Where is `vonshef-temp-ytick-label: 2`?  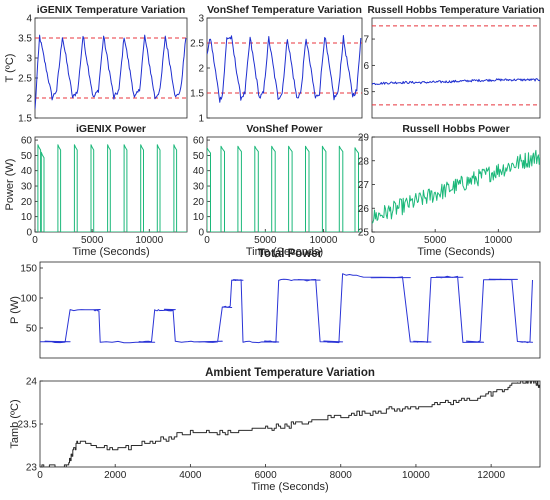 vonshef-temp-ytick-label: 2 is located at coordinates (201, 69).